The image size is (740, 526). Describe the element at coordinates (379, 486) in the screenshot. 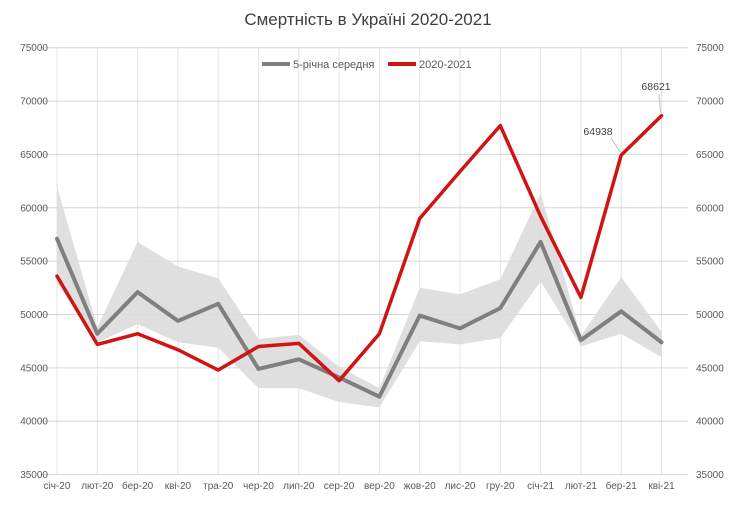

I see `x-tick-вер-20: вер-20` at that location.